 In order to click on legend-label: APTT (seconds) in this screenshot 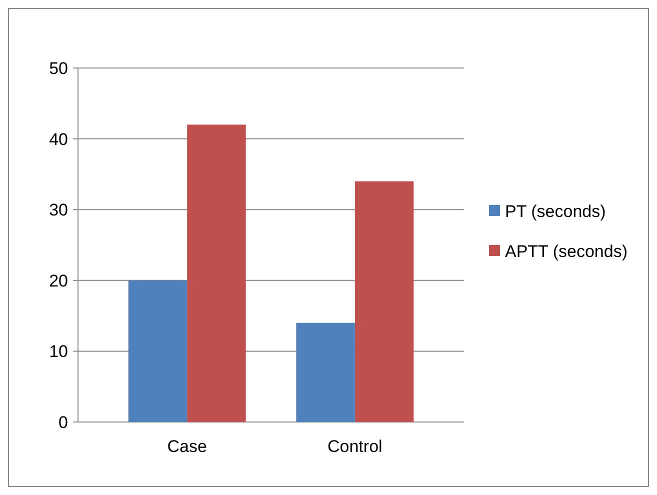, I will do `click(566, 251)`.